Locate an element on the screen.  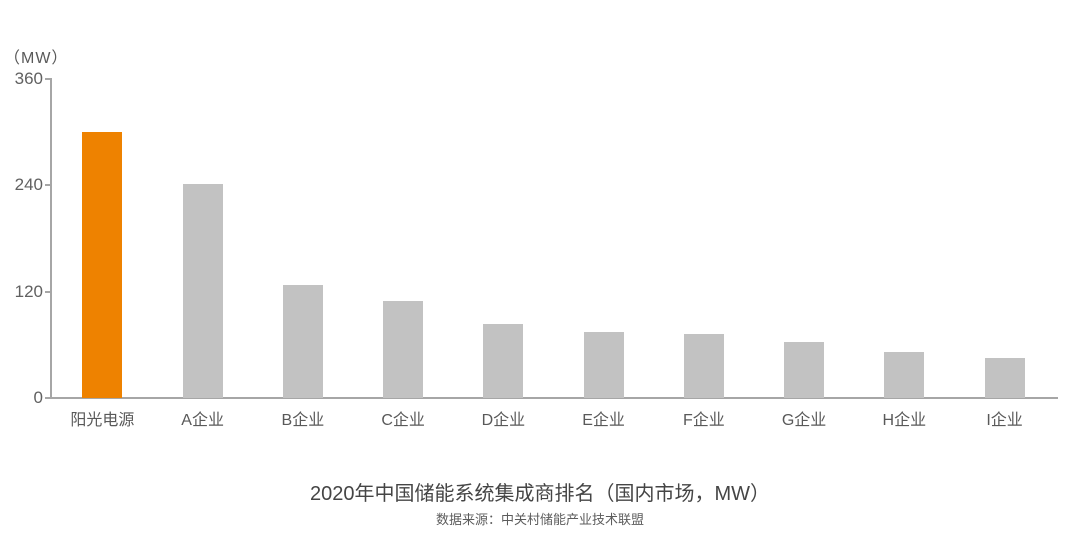
x-axis-label: D企业 is located at coordinates (503, 420).